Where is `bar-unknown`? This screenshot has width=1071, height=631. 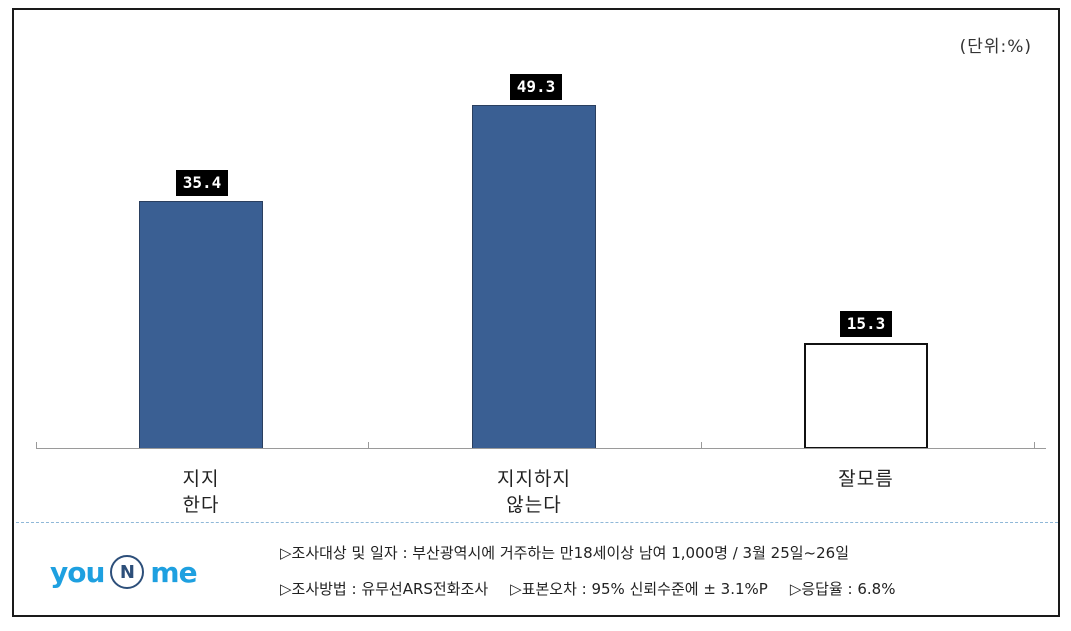
bar-unknown is located at coordinates (866, 396).